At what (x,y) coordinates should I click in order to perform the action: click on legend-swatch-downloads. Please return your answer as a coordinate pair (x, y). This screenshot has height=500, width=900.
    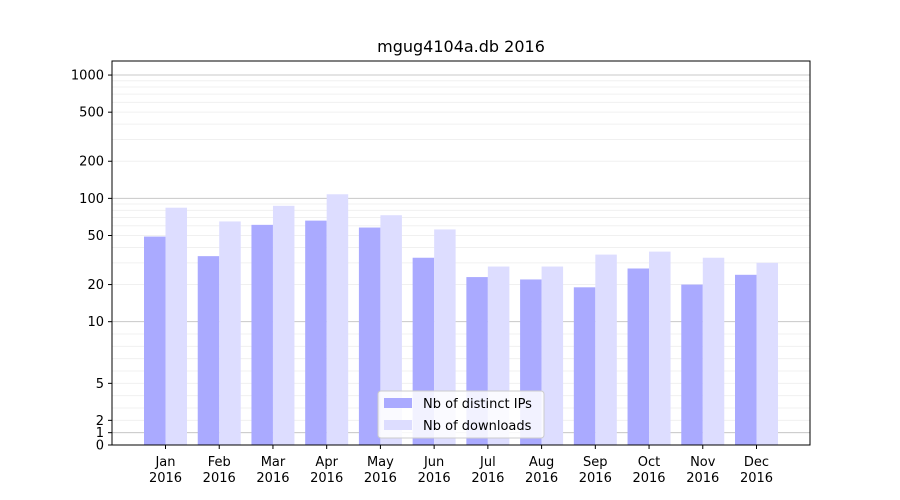
    Looking at the image, I should click on (398, 425).